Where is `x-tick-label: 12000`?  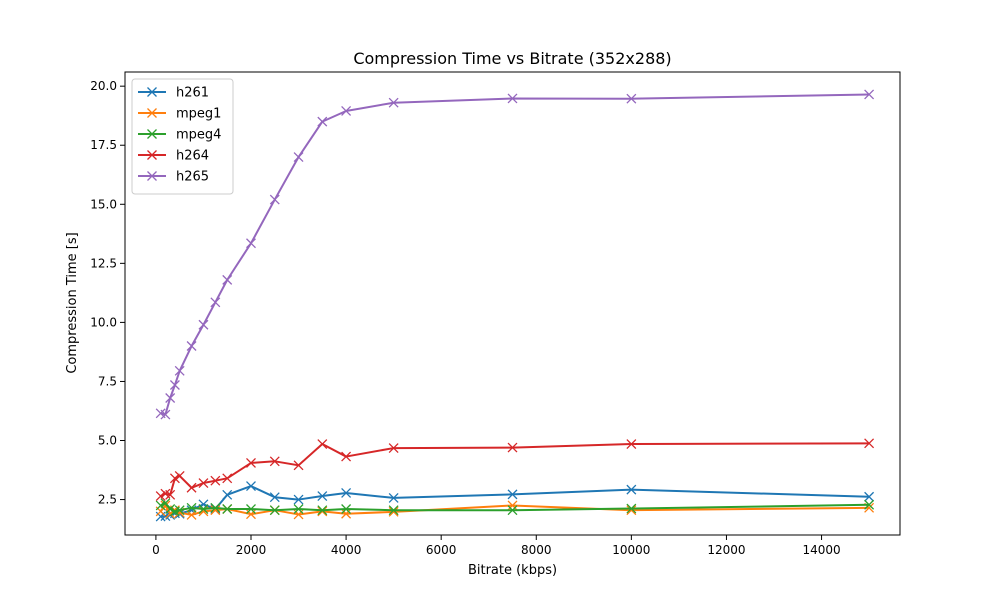
x-tick-label: 12000 is located at coordinates (726, 550).